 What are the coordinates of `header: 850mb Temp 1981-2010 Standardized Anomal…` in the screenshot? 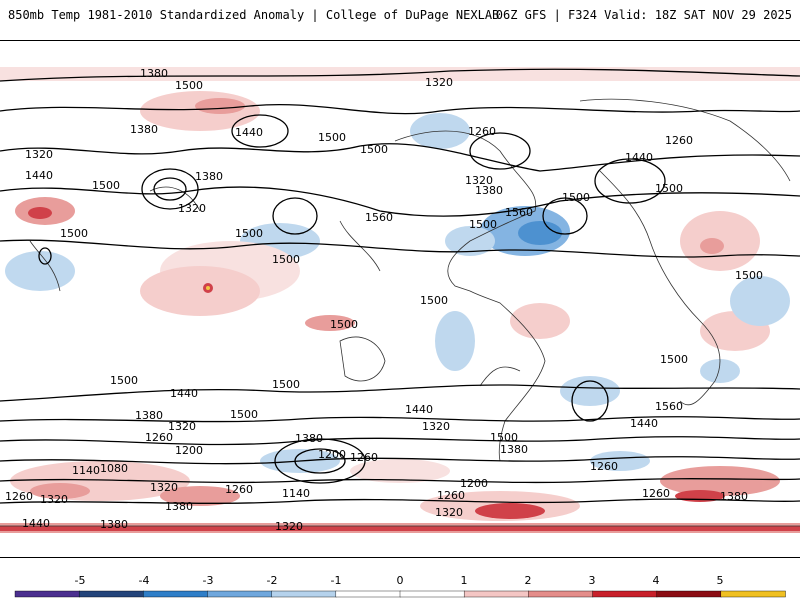 It's located at (400, 15).